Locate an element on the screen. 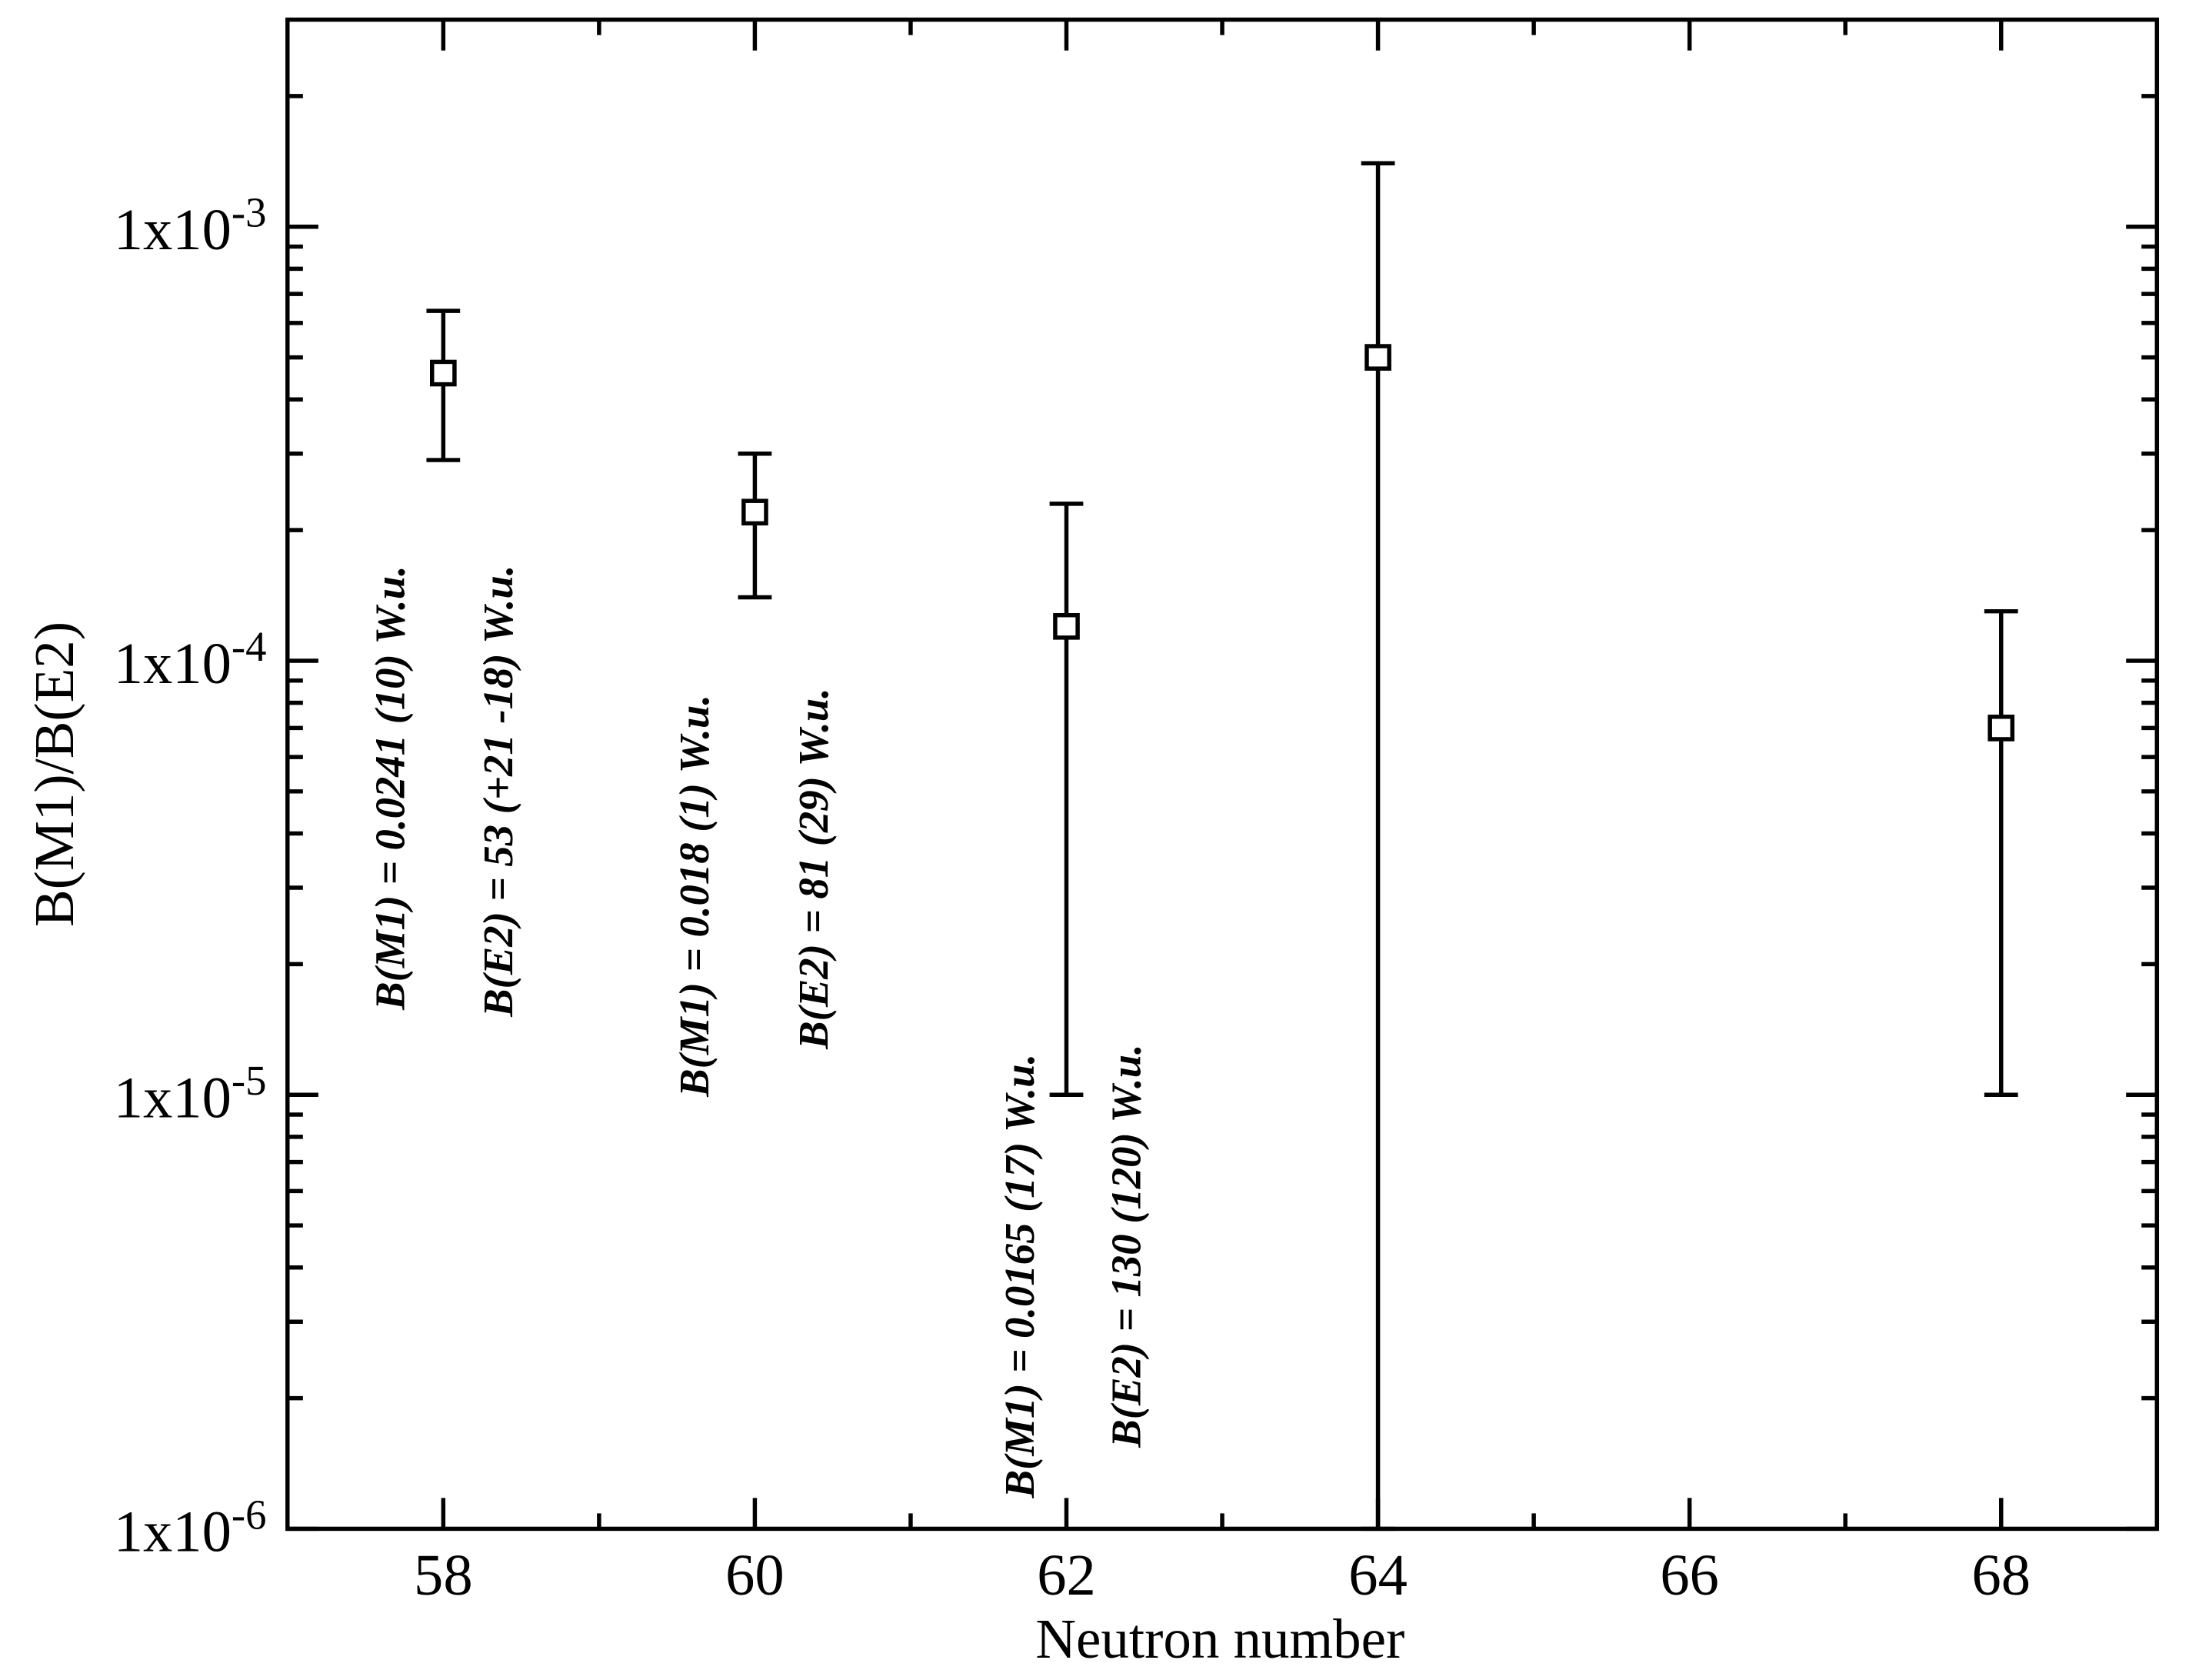 The width and height of the screenshot is (2199, 1680). y-tick-label-exponent: -4 is located at coordinates (250, 647).